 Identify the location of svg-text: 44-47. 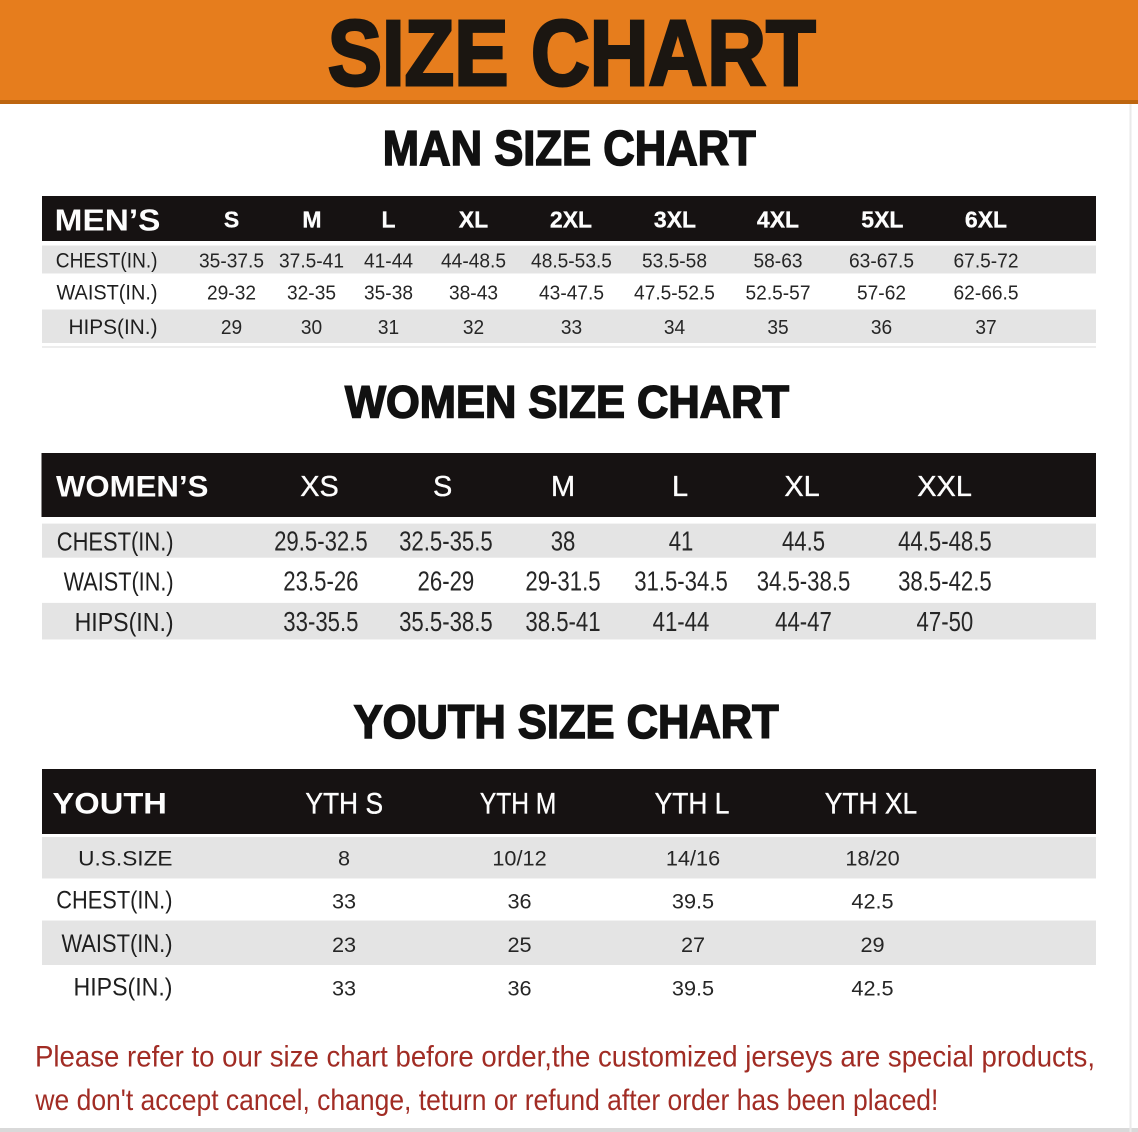
(803, 621).